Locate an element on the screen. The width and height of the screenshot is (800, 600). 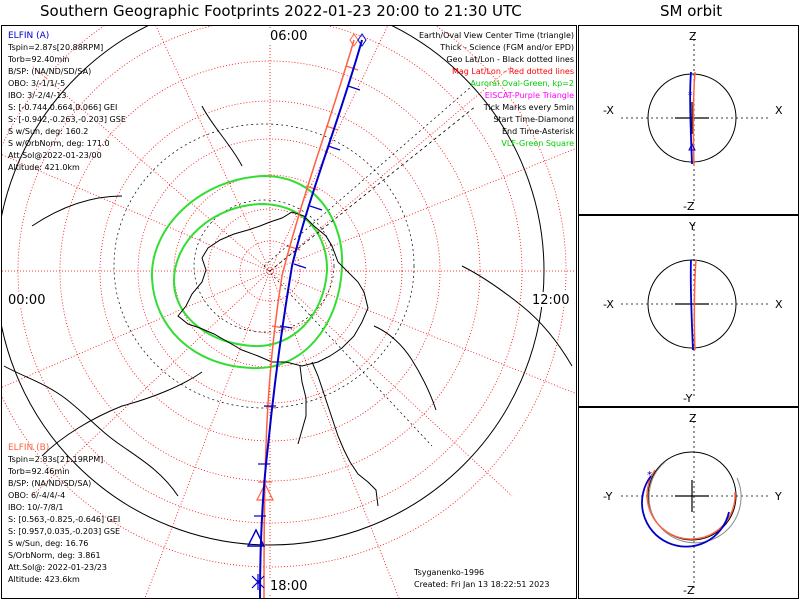
elfin-a-info-line: B/SP: (NA/ND/SD/SA) is located at coordinates (49, 71).